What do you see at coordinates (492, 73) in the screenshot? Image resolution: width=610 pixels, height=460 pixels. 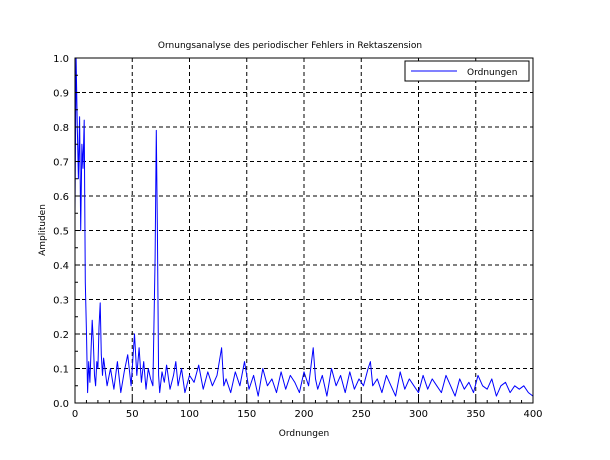 I see `legend-label: Ordnungen` at bounding box center [492, 73].